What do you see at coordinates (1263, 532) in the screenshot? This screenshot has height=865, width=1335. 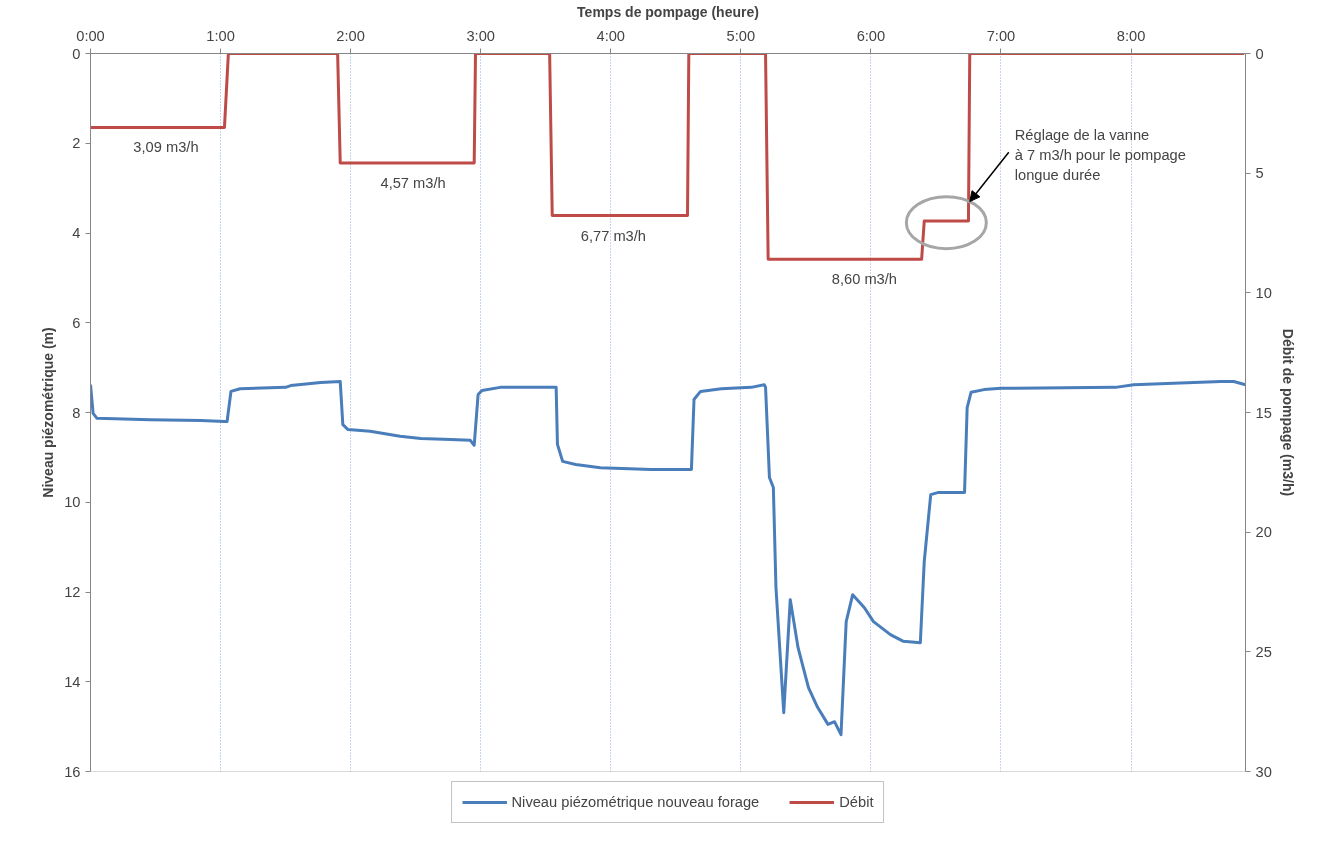 I see `y2-tick-label: 20` at bounding box center [1263, 532].